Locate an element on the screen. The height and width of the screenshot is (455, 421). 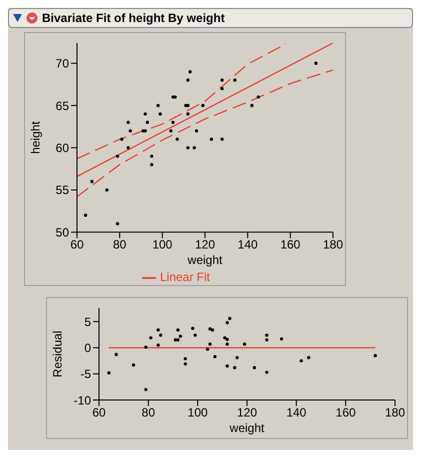
legend-label: Linear Fit is located at coordinates (185, 277).